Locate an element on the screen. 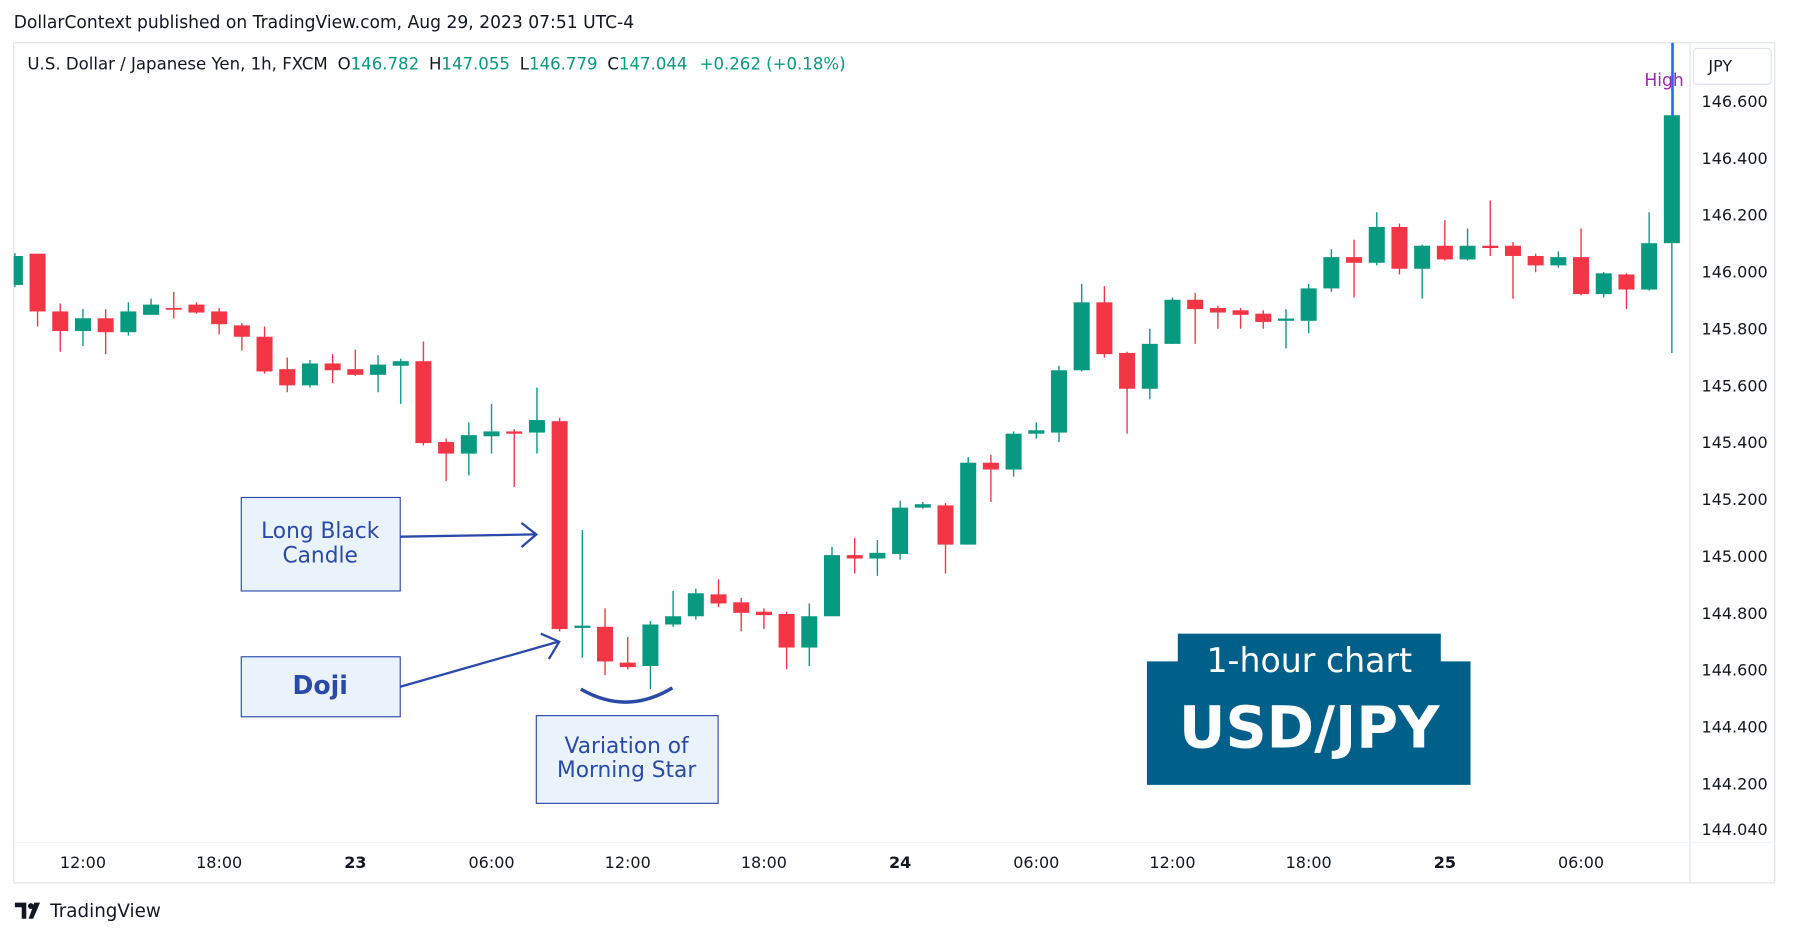 This screenshot has height=928, width=1793. tv-logo is located at coordinates (27, 910).